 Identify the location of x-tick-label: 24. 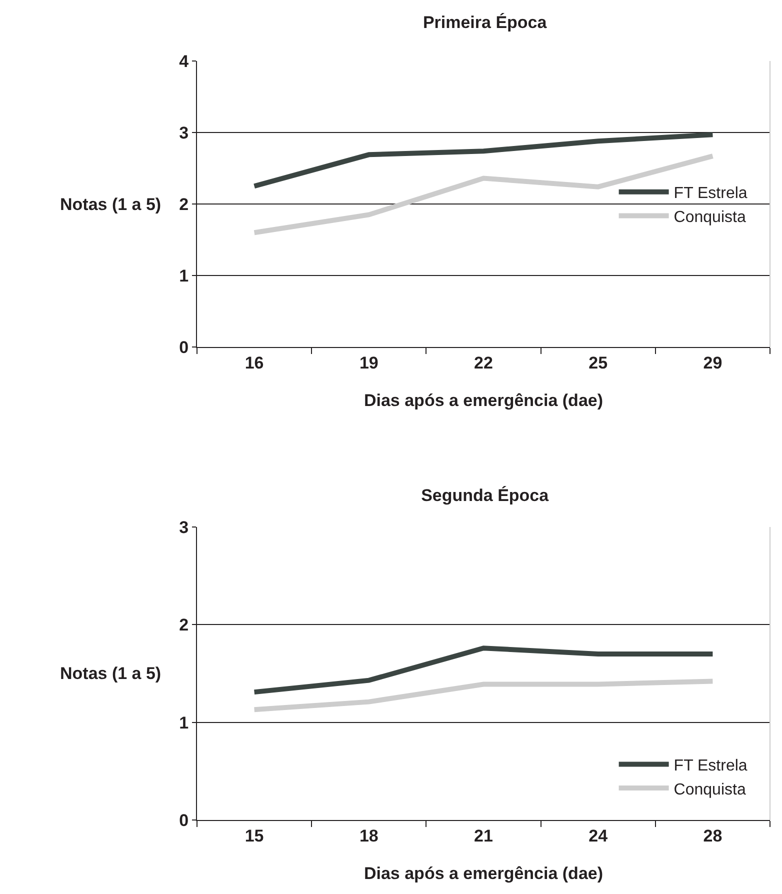
(598, 836).